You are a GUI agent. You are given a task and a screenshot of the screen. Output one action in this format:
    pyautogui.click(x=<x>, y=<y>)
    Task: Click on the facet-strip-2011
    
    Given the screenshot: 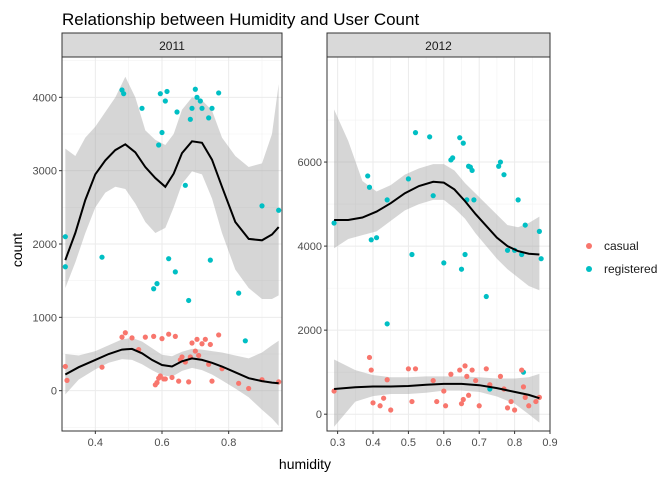 What is the action you would take?
    pyautogui.click(x=172, y=45)
    